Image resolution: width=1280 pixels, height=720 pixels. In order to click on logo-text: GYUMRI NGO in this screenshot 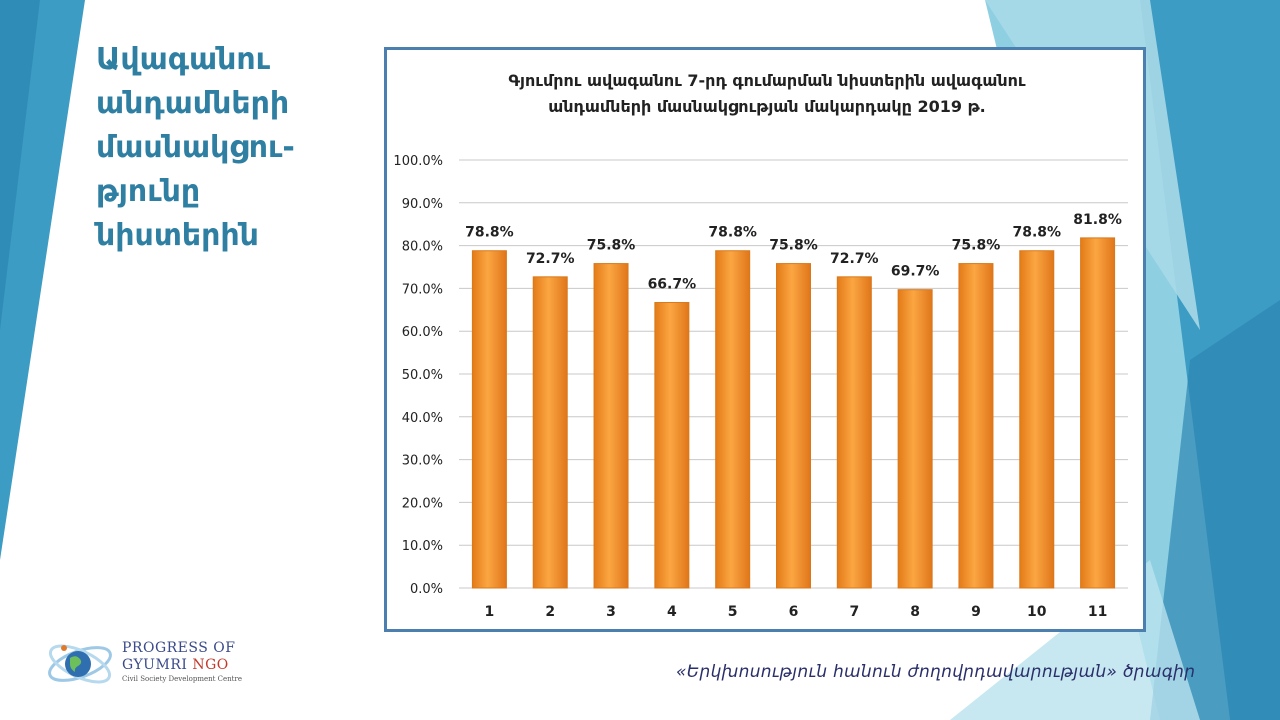, I will do `click(175, 665)`.